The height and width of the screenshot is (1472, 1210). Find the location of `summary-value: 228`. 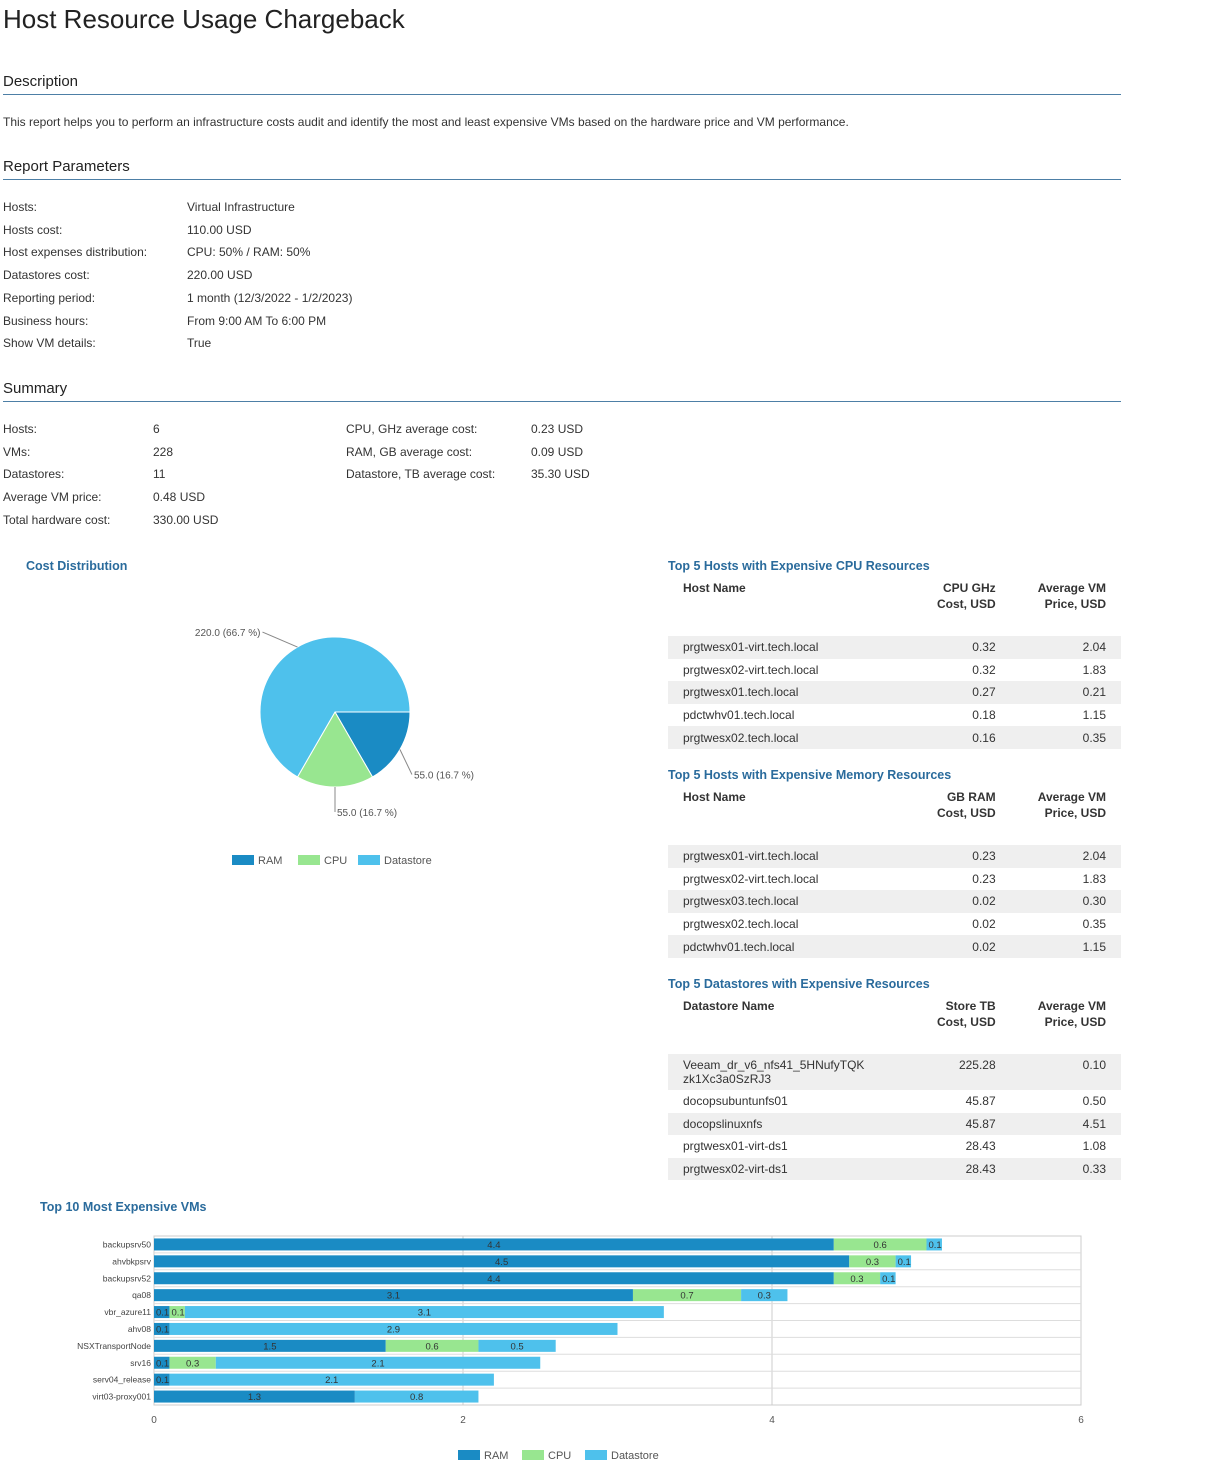

summary-value: 228 is located at coordinates (163, 451).